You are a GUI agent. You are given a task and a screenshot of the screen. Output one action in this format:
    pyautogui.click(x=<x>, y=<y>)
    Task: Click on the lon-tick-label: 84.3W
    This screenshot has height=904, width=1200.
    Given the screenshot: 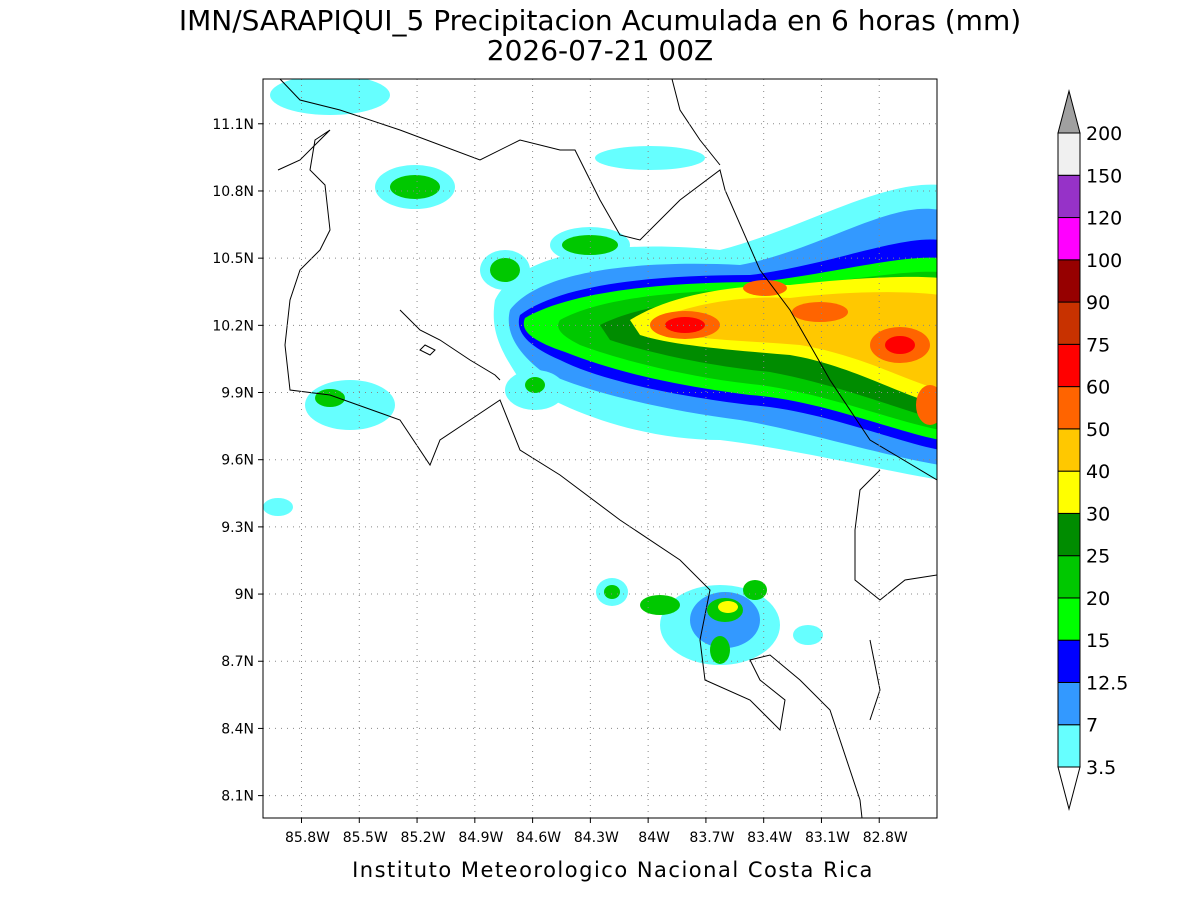 What is the action you would take?
    pyautogui.click(x=596, y=838)
    